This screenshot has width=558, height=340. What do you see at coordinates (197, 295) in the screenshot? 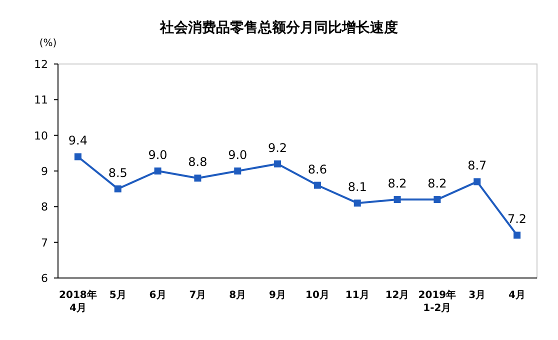
I see `x-tick-label: 7月` at bounding box center [197, 295].